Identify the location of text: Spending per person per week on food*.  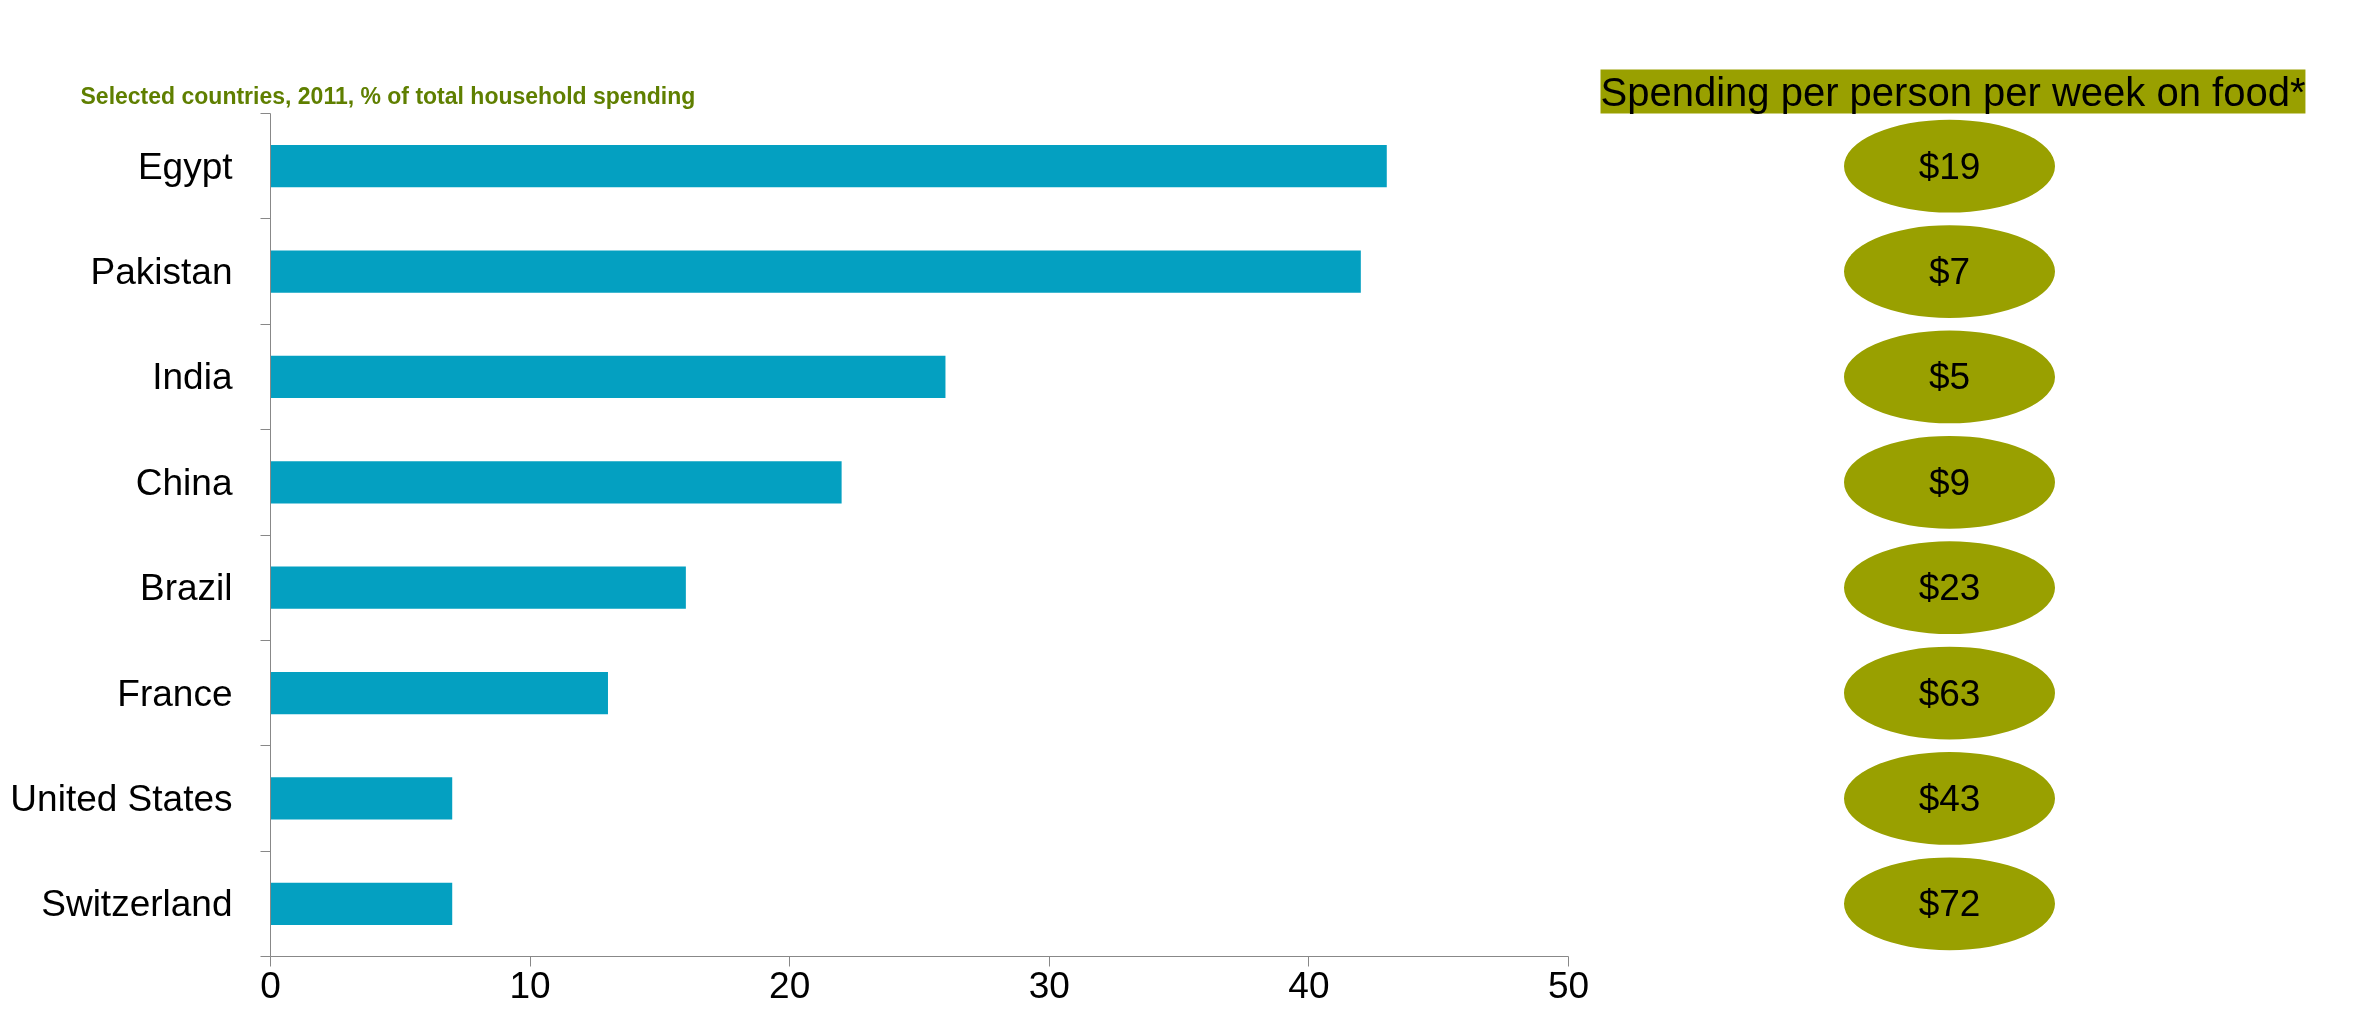
(1953, 91).